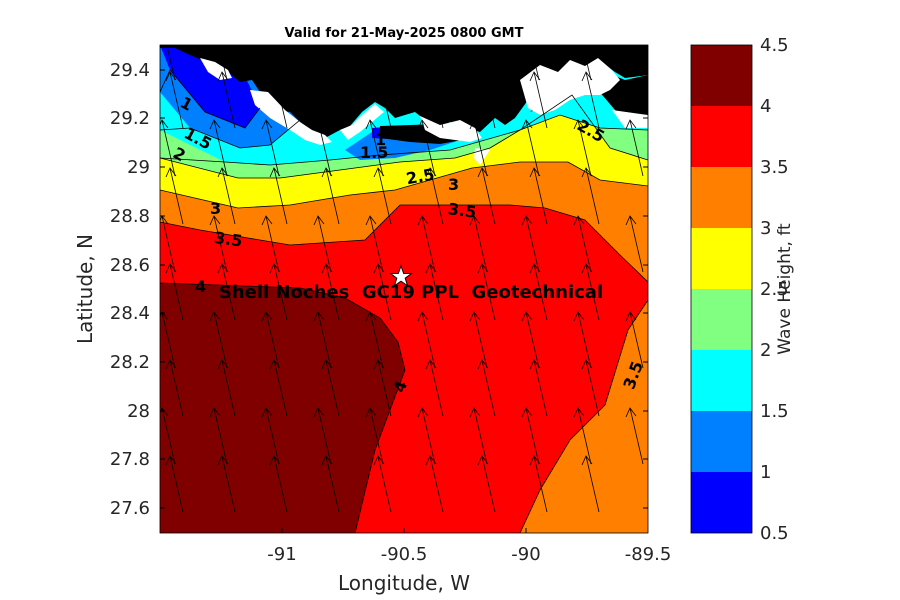 The image size is (900, 600). I want to click on x-tick-label: -89.5, so click(648, 554).